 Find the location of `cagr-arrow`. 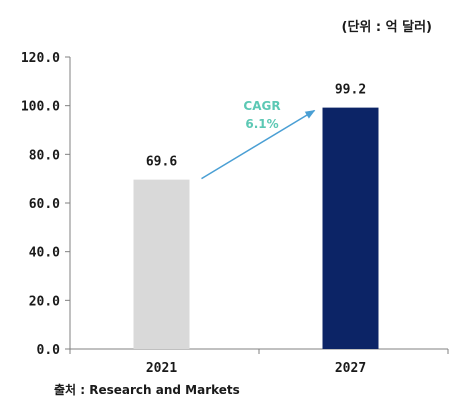

cagr-arrow is located at coordinates (258, 144).